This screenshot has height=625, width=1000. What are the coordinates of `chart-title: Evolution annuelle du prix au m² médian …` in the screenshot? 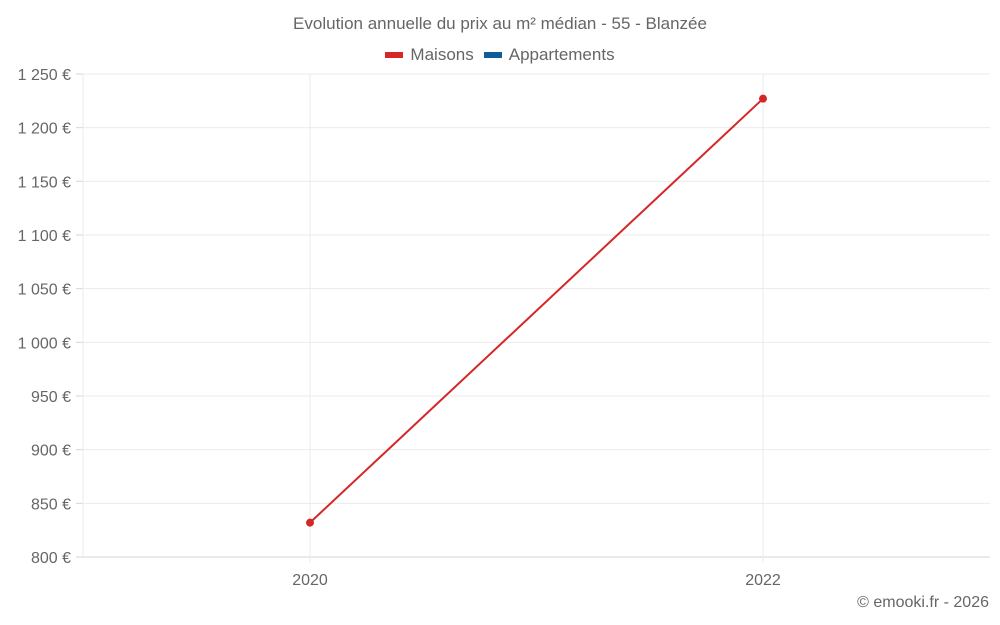 It's located at (500, 23).